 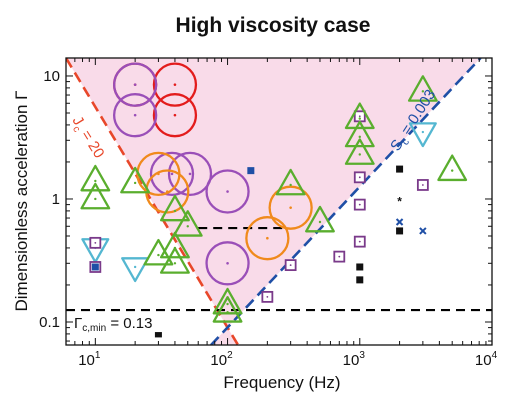 What do you see at coordinates (113, 324) in the screenshot?
I see `gamma-min-annotation: Γc,min = 0.13` at bounding box center [113, 324].